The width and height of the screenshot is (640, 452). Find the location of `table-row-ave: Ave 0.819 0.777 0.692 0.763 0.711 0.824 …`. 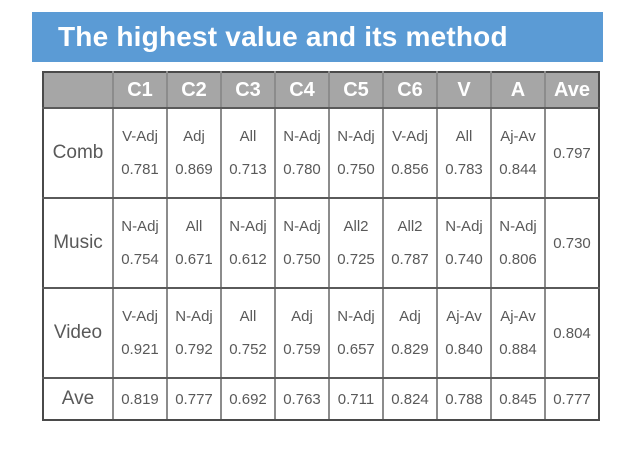

table-row-ave: Ave 0.819 0.777 0.692 0.763 0.711 0.824 … is located at coordinates (321, 399).